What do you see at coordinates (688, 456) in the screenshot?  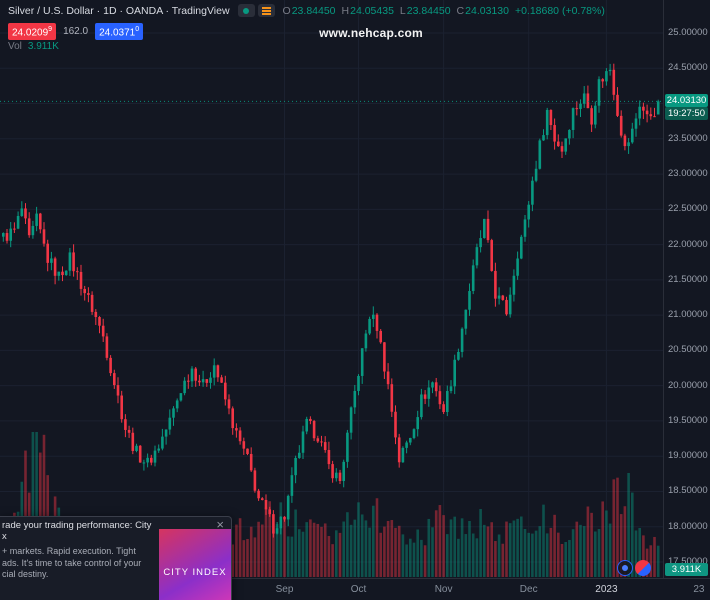 I see `price-axis-label: 19.00000` at bounding box center [688, 456].